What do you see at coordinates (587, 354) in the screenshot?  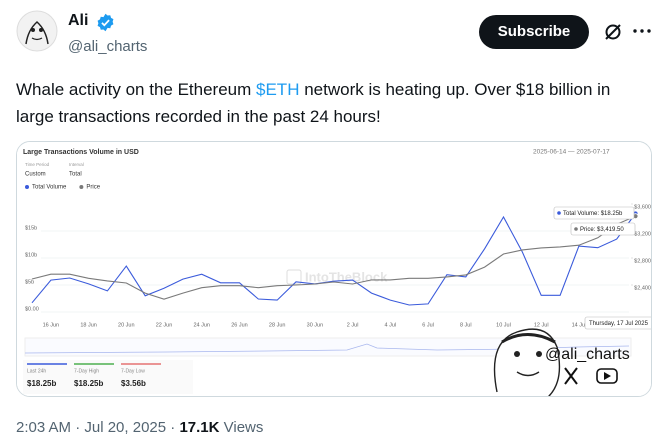 I see `overlay-handle: @ali_charts` at bounding box center [587, 354].